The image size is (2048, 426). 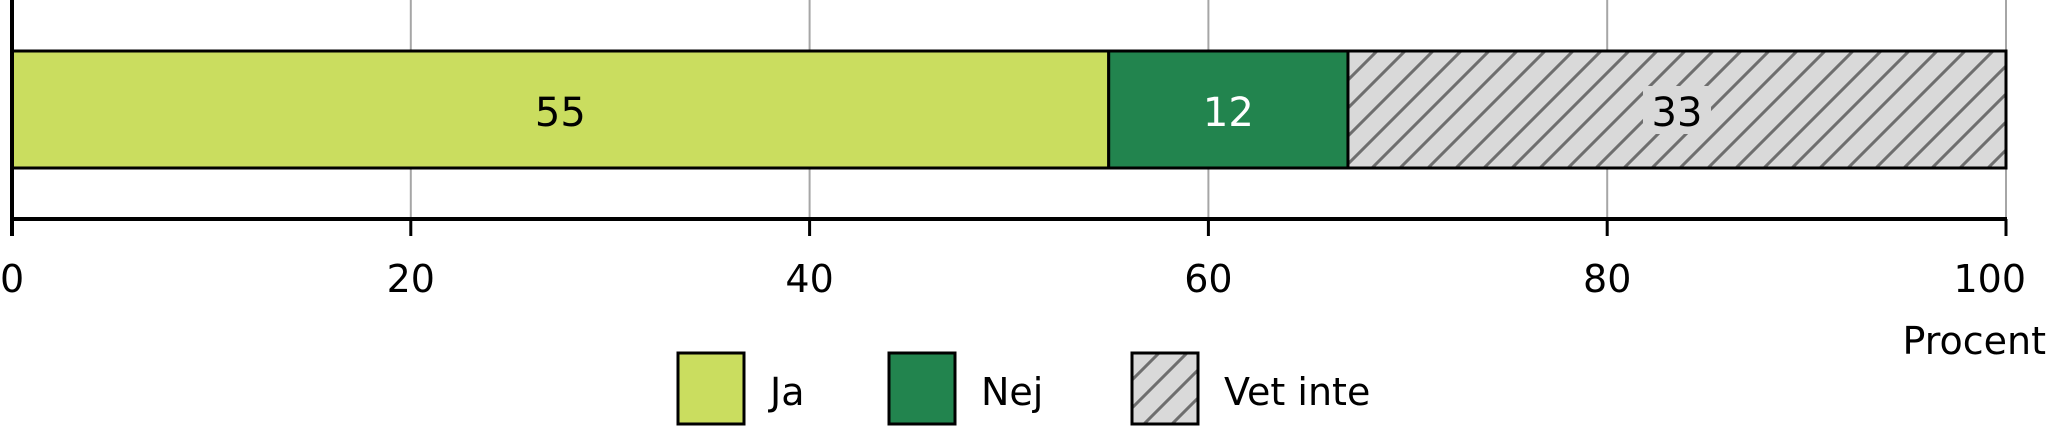 What do you see at coordinates (1012, 392) in the screenshot?
I see `legend-label: Nej` at bounding box center [1012, 392].